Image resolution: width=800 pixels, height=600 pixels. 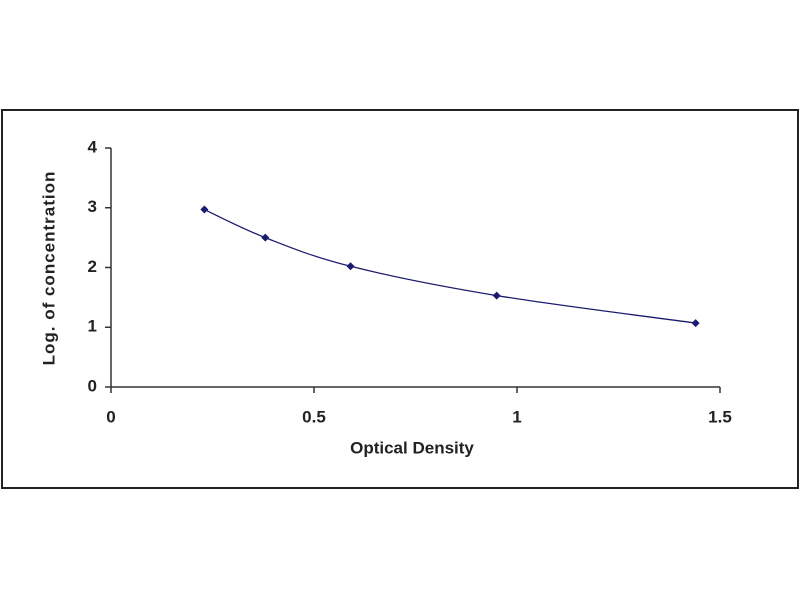 I want to click on x-tick-label: 0, so click(x=110, y=416).